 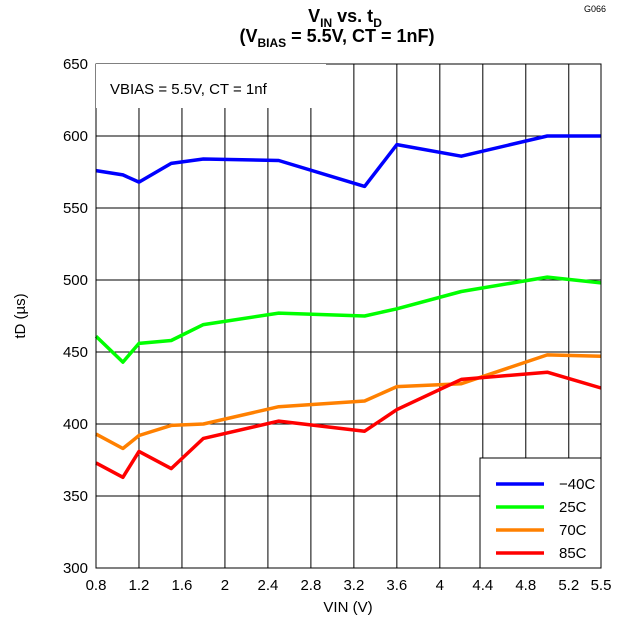 What do you see at coordinates (75, 424) in the screenshot?
I see `y-tick-label: 400` at bounding box center [75, 424].